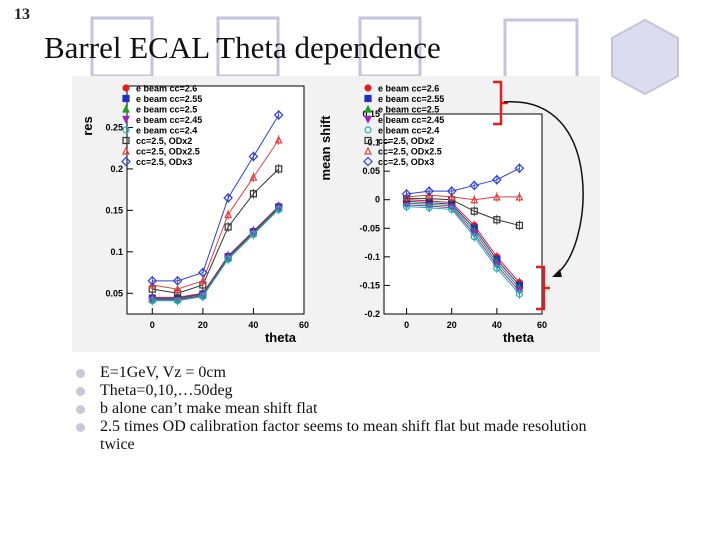 Image resolution: width=720 pixels, height=540 pixels. What do you see at coordinates (543, 288) in the screenshot?
I see `red-bracket-bottom` at bounding box center [543, 288].